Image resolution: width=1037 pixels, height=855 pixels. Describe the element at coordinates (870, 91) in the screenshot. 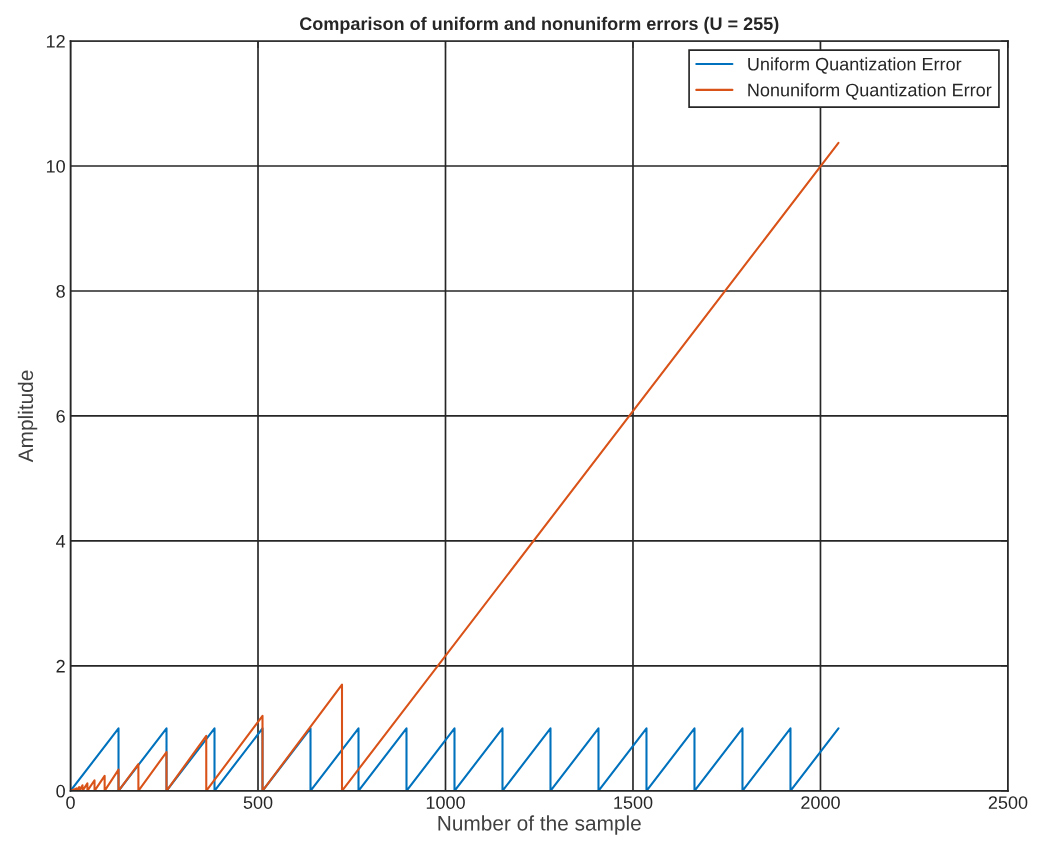

I see `legend-label: Nonuniform Quantization Error` at that location.